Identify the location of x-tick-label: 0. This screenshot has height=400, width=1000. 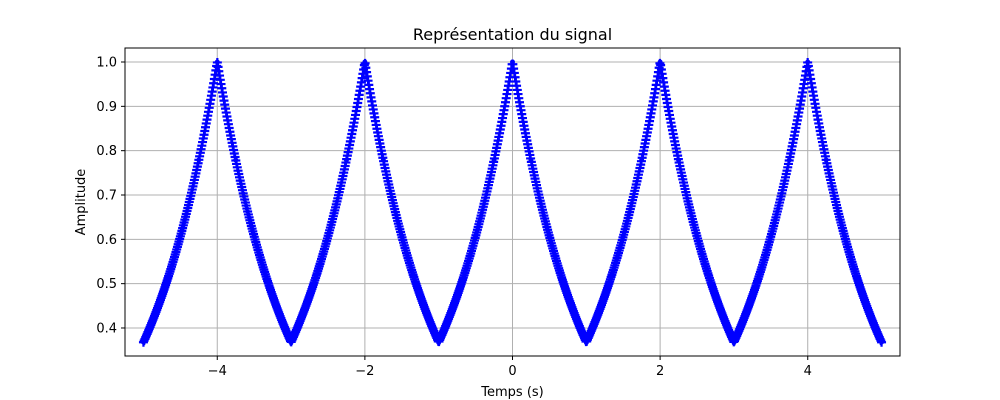
(512, 371).